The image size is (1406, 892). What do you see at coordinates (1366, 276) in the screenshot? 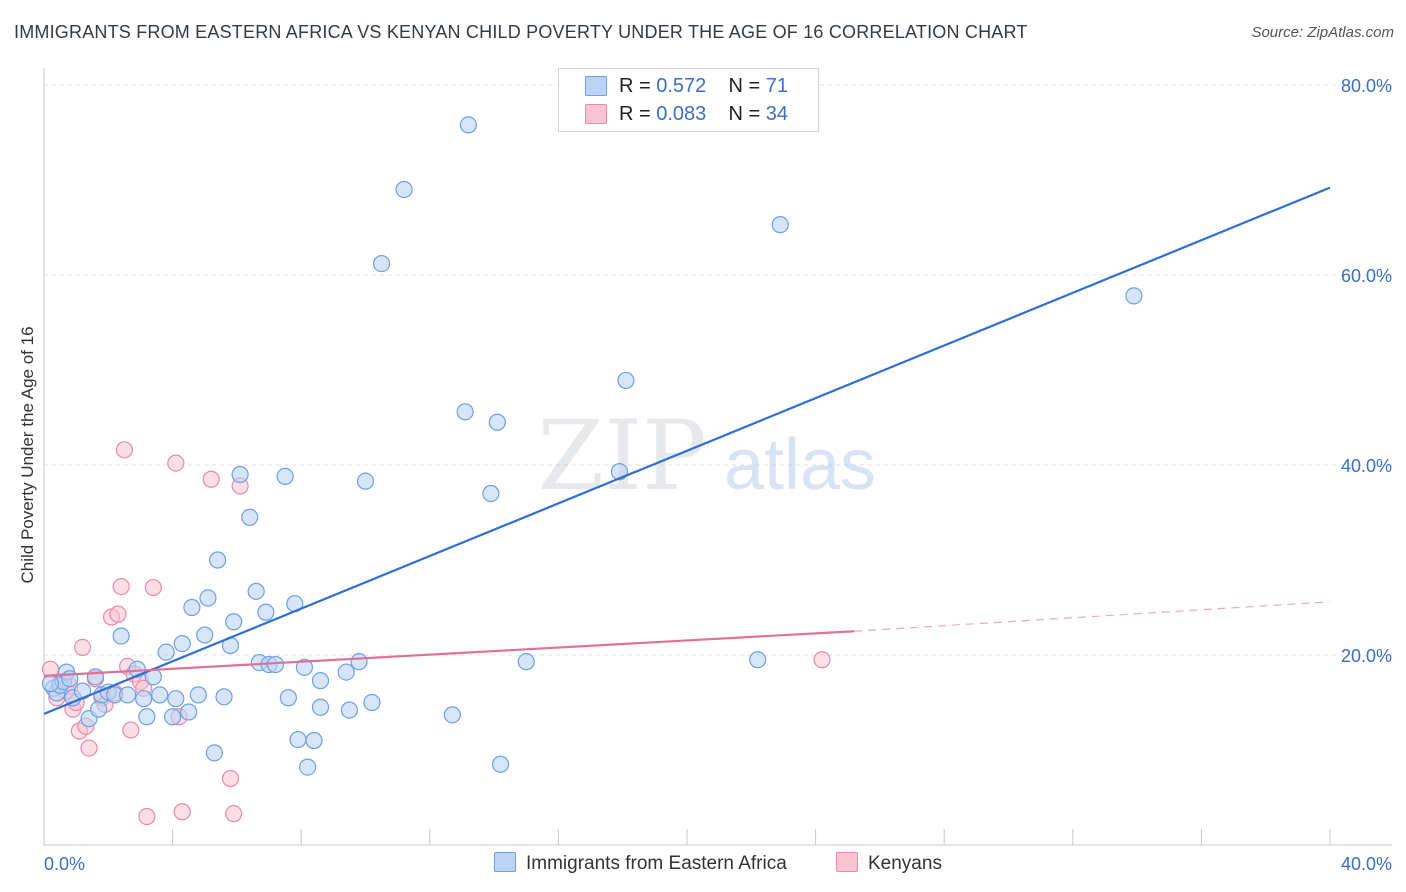
I see `y-tick-label: 60.0%` at bounding box center [1366, 276].